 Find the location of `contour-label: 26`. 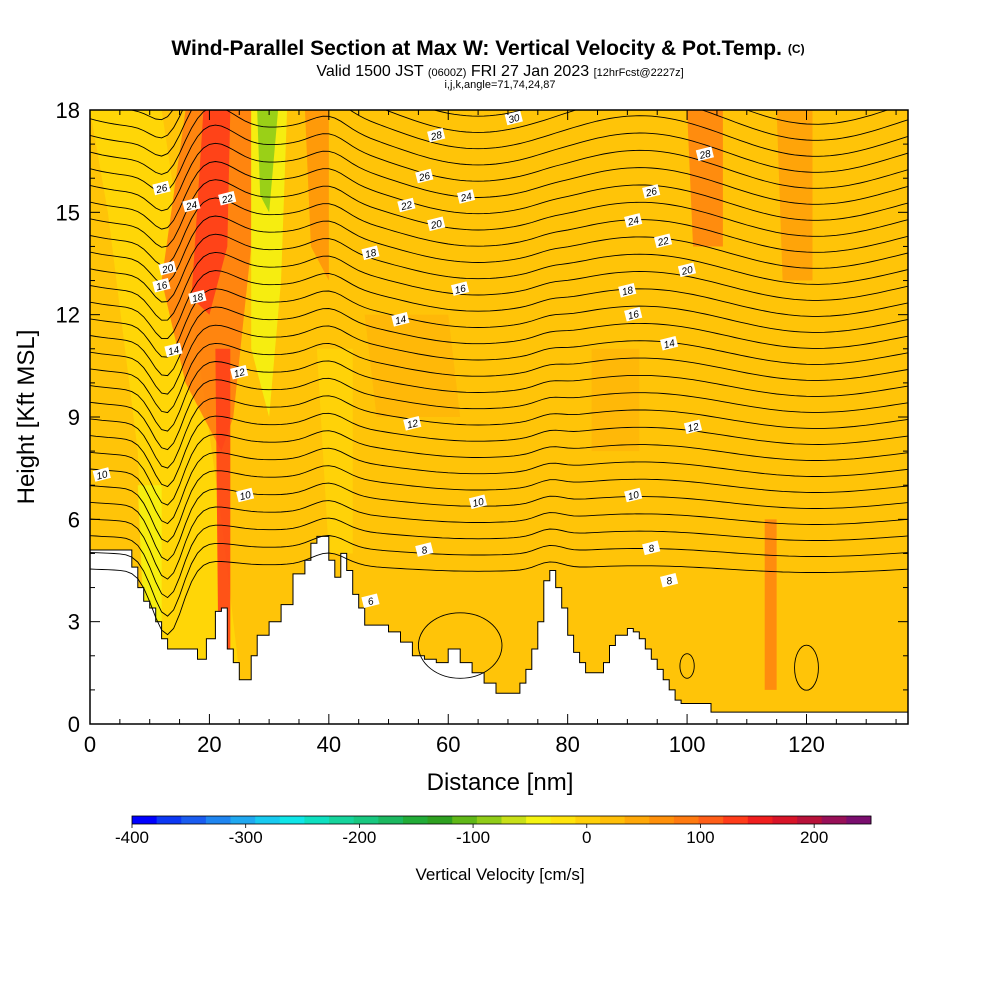

contour-label: 26 is located at coordinates (161, 188).